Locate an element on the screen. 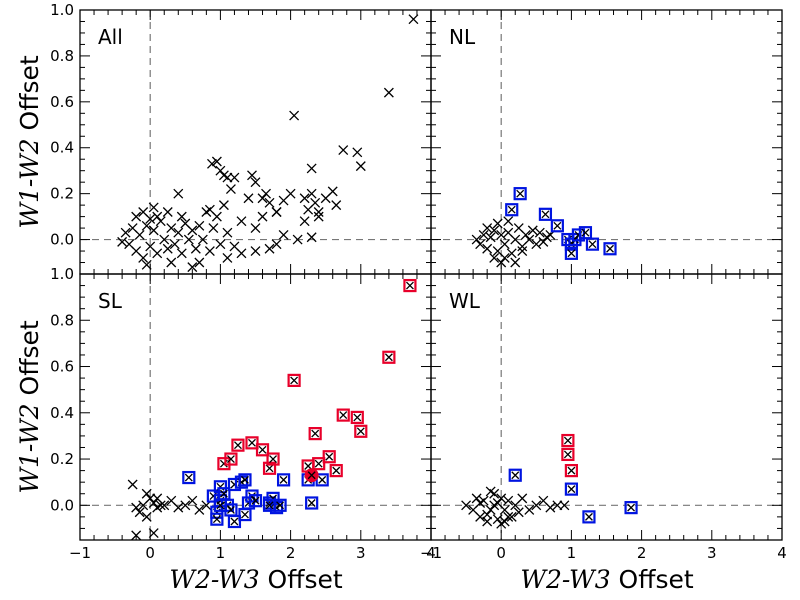 This screenshot has height=600, width=800. y-axis-label-top-word: Offset is located at coordinates (29, 96).